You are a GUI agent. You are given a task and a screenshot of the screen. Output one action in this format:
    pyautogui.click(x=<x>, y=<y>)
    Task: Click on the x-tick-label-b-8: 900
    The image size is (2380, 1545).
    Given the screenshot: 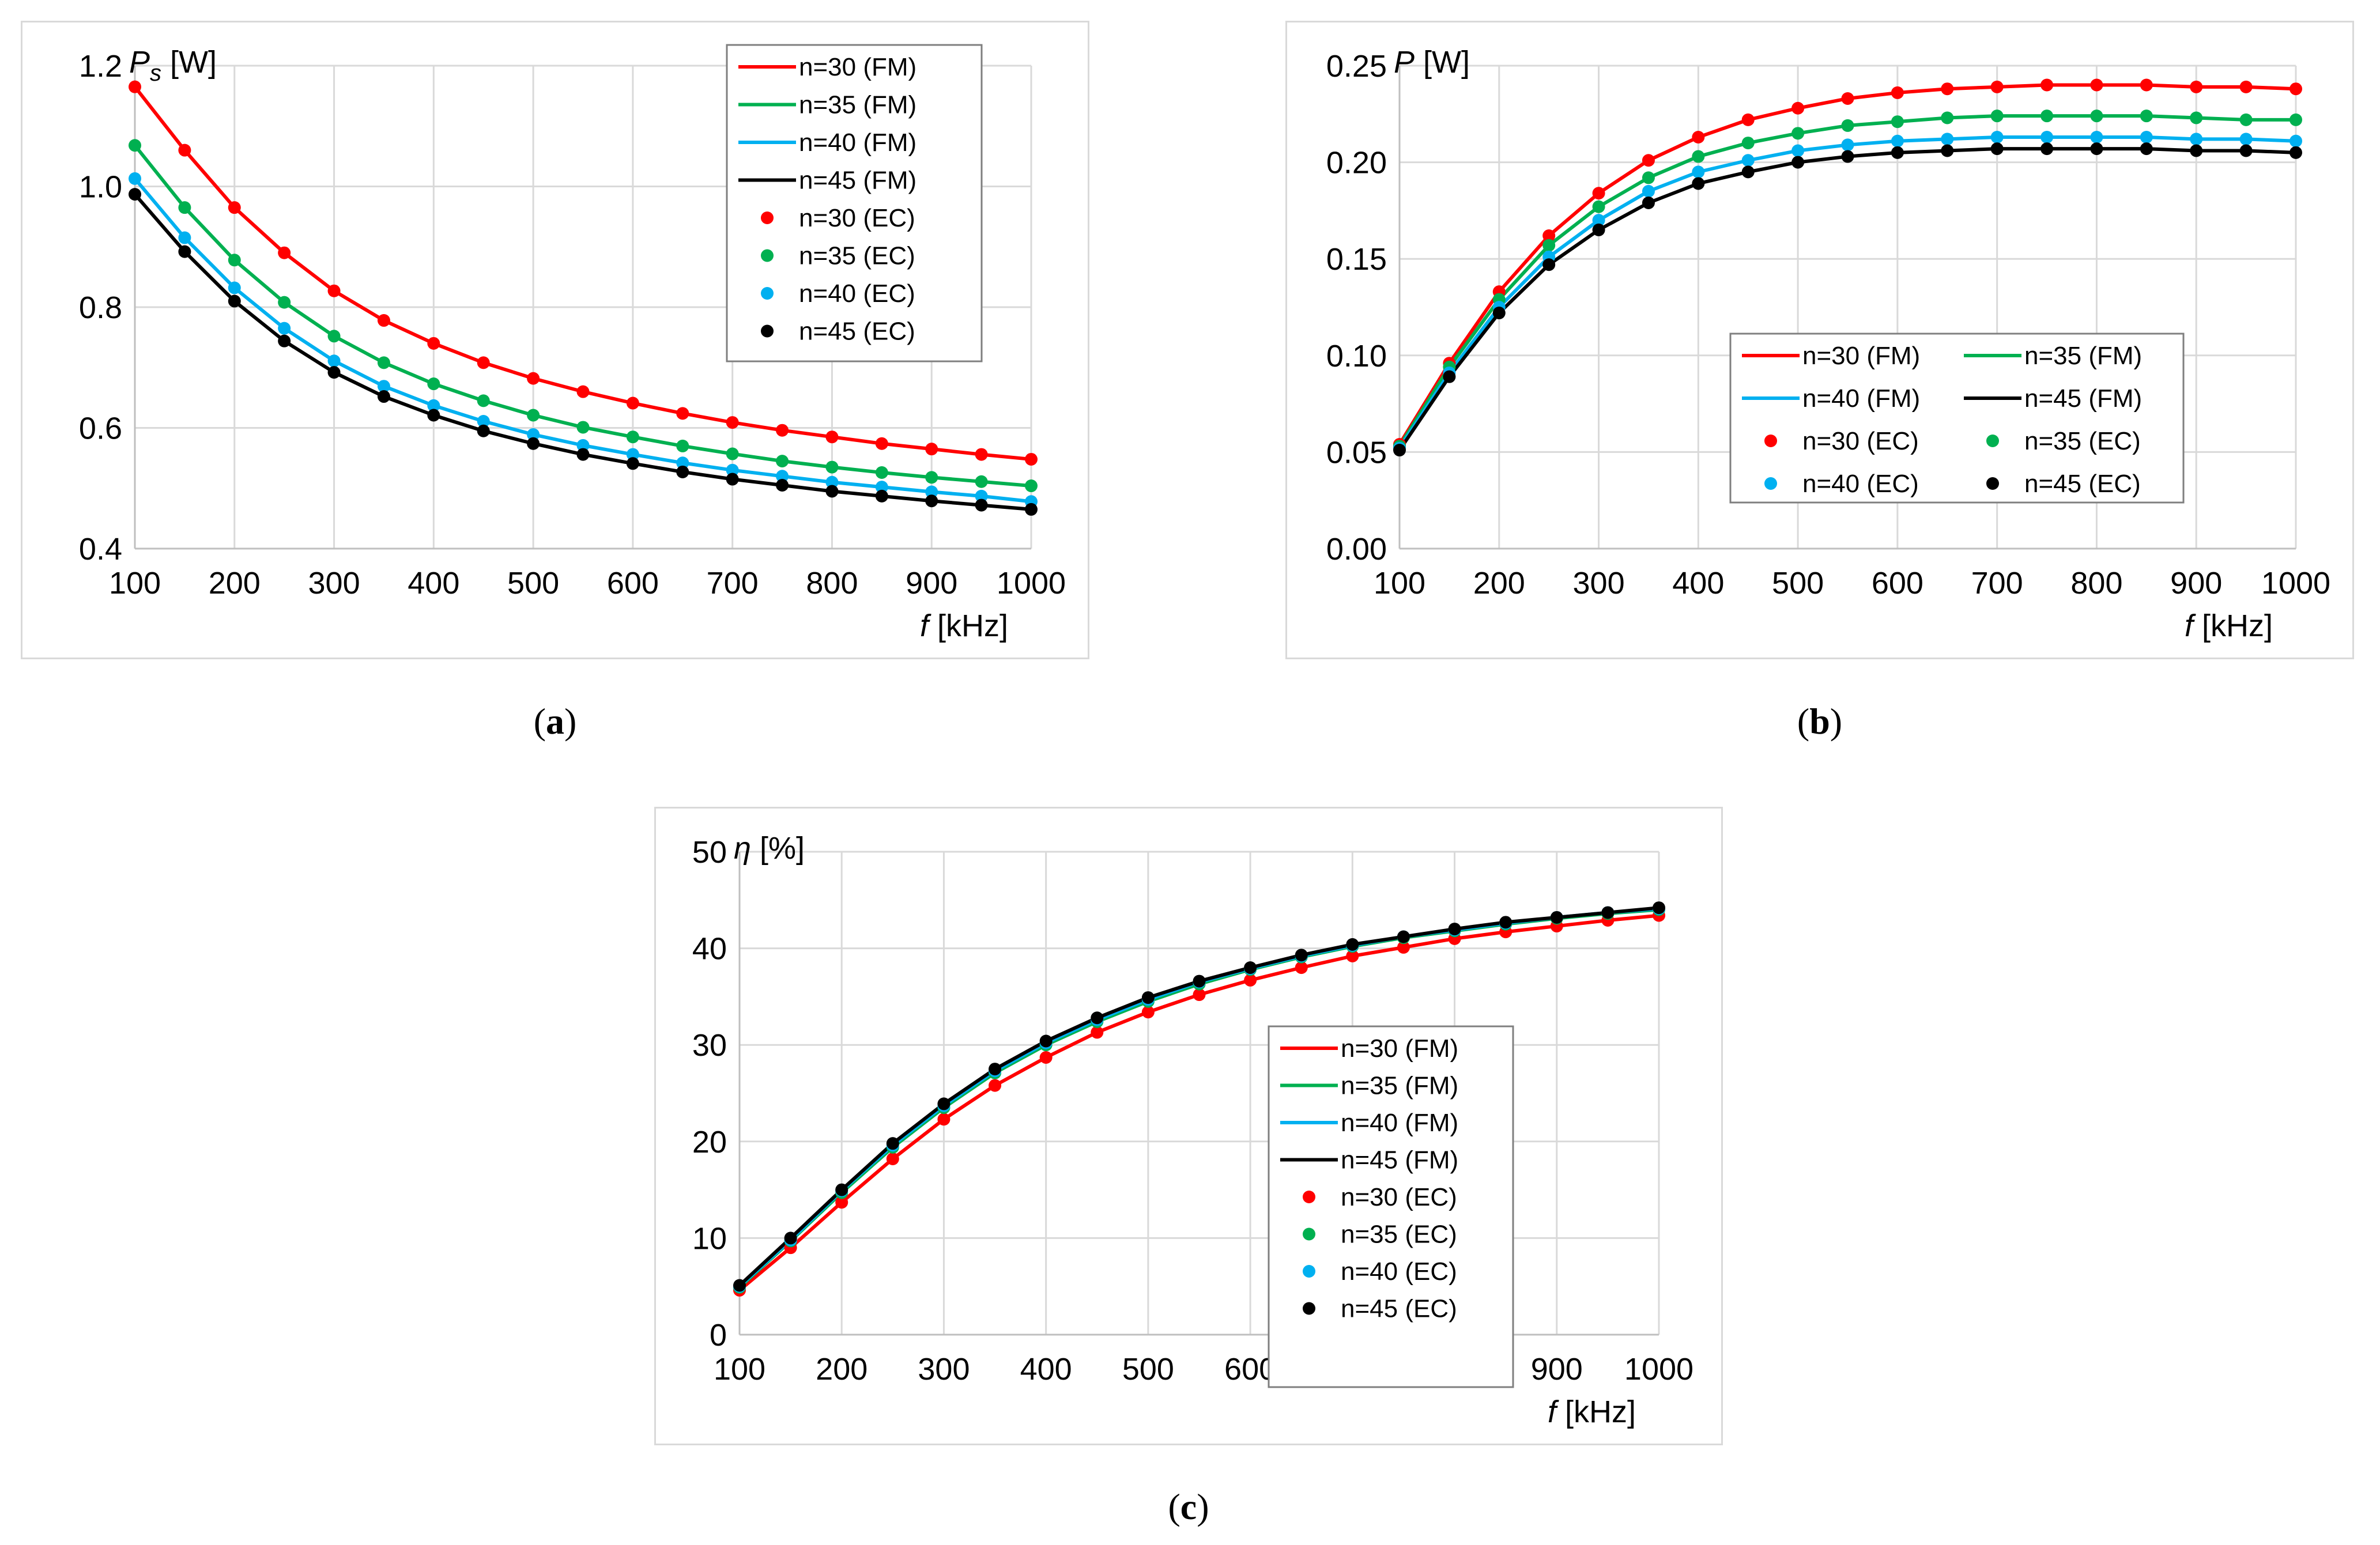 What is the action you would take?
    pyautogui.click(x=2196, y=583)
    